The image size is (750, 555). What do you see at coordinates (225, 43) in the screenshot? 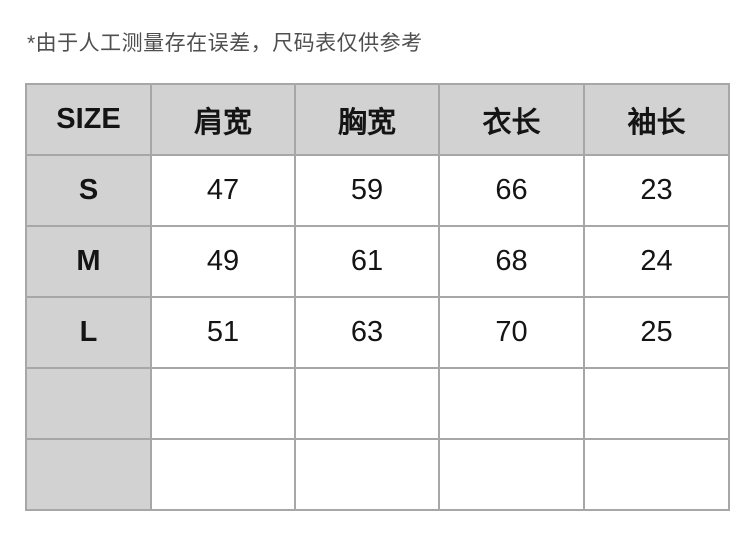
I see `measurement-disclaimer-note: *由于人工测量存在误差，尺码表仅供参考` at bounding box center [225, 43].